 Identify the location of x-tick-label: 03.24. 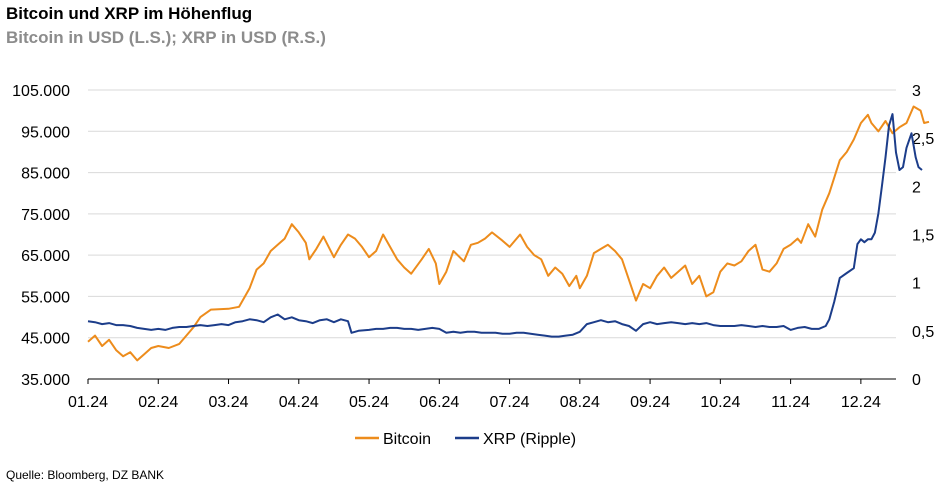
(228, 402).